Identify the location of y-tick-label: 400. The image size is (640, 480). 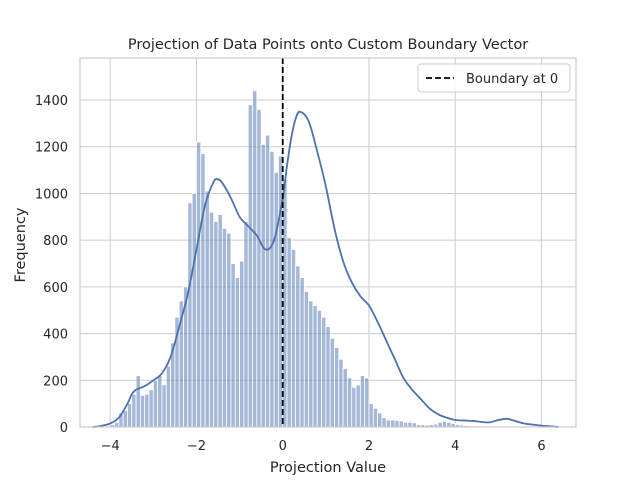
(55, 335).